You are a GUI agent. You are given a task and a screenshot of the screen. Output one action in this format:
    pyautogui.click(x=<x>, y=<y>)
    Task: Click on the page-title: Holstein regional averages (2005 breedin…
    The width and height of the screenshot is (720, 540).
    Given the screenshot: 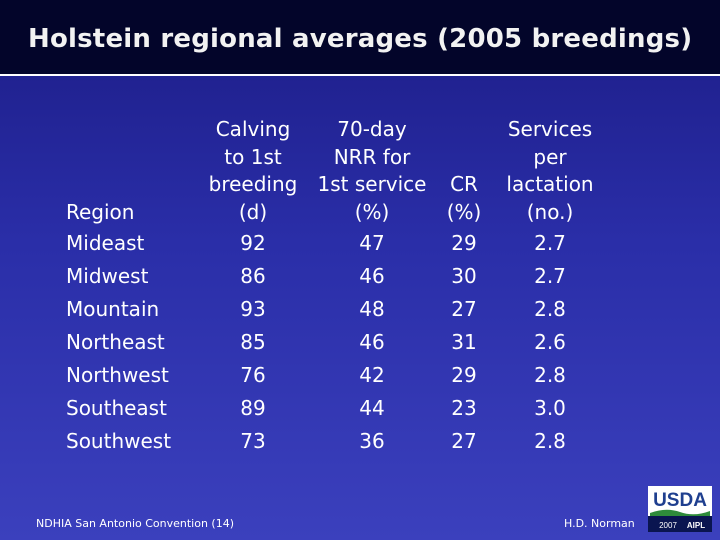 What is the action you would take?
    pyautogui.click(x=360, y=39)
    